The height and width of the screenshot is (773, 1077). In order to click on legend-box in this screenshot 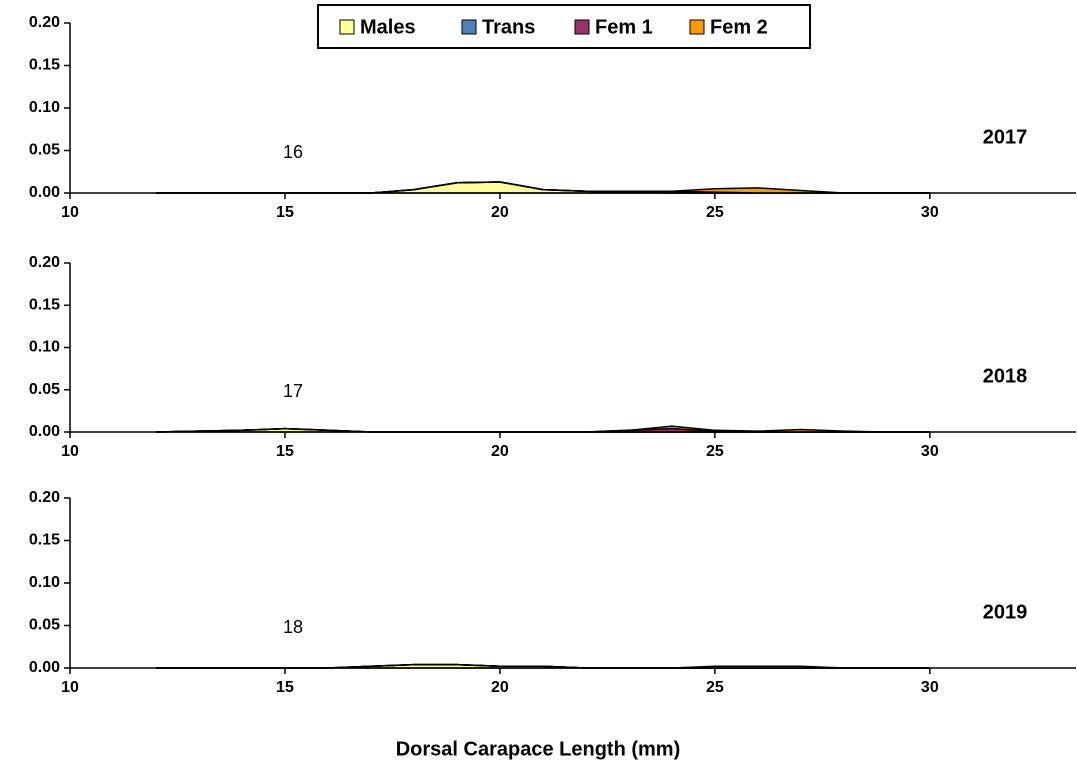, I will do `click(564, 26)`.